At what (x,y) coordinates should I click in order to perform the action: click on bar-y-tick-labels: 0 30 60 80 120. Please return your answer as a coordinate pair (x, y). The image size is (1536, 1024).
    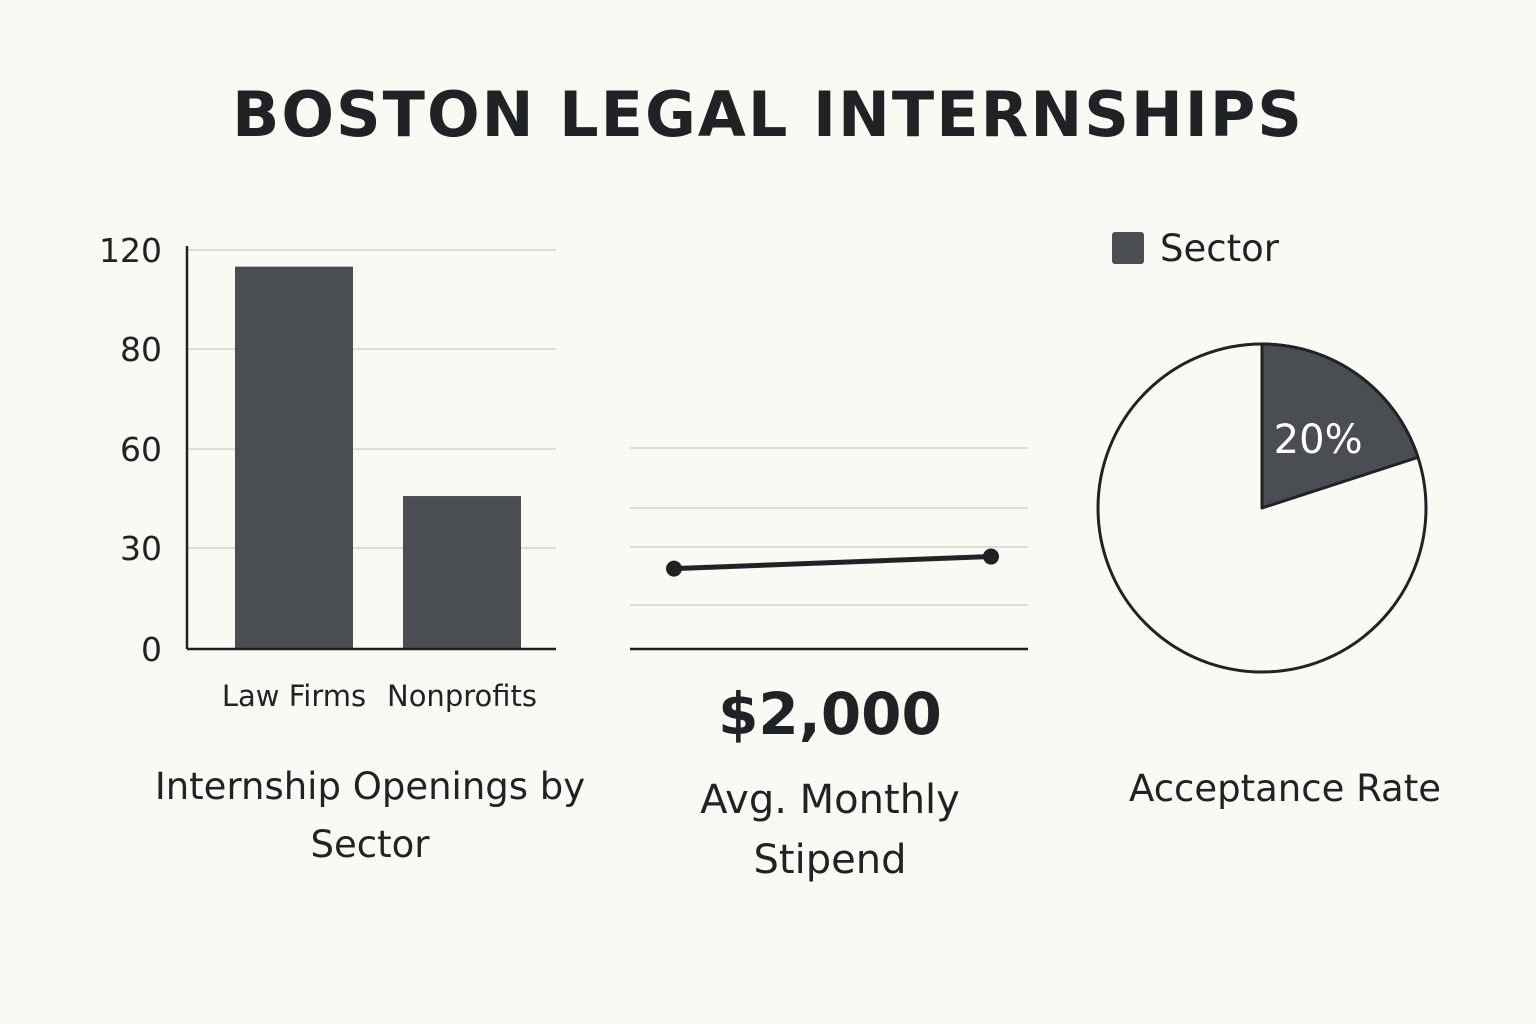
    Looking at the image, I should click on (130, 450).